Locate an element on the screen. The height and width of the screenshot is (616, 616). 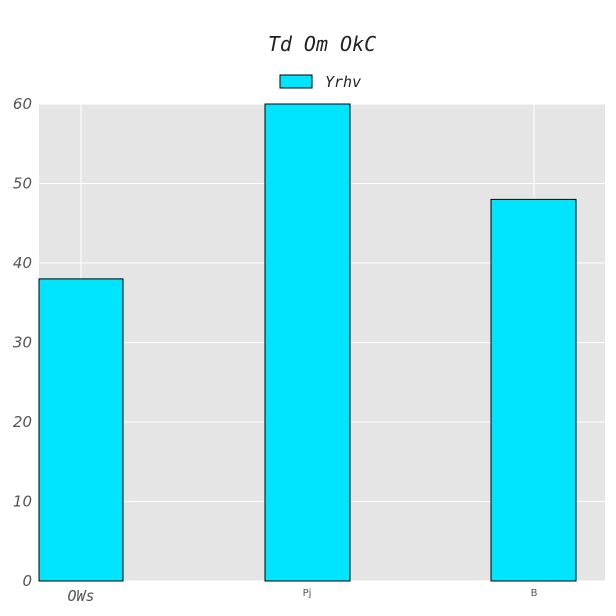
y-tick-label: 10 is located at coordinates (22, 502).